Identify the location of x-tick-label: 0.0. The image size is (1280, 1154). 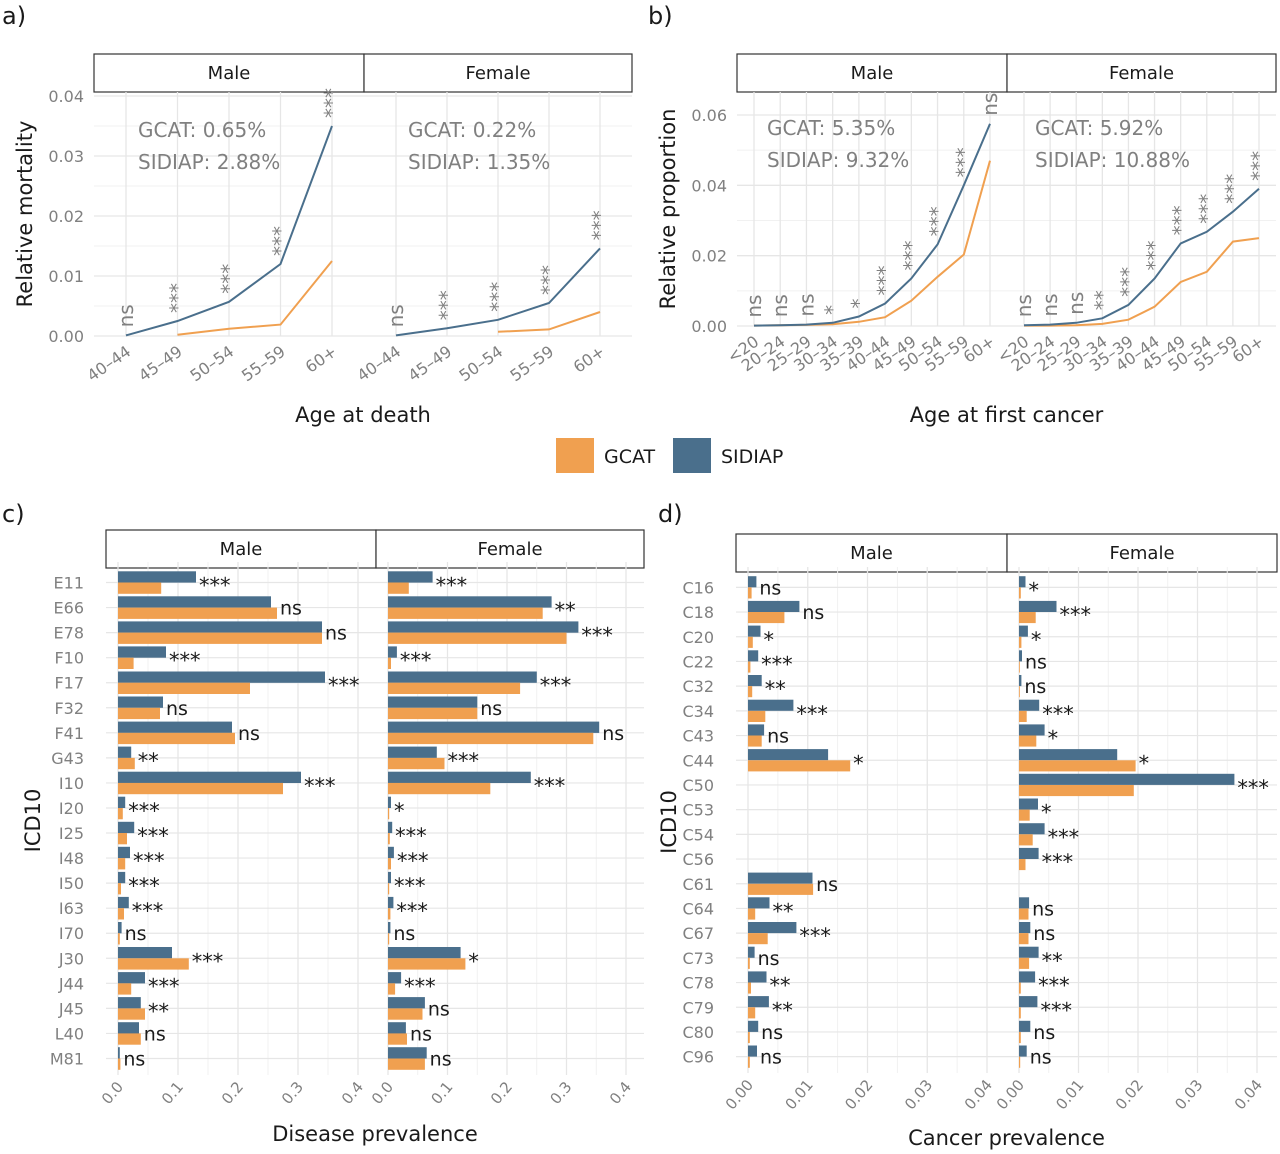
(112, 1093).